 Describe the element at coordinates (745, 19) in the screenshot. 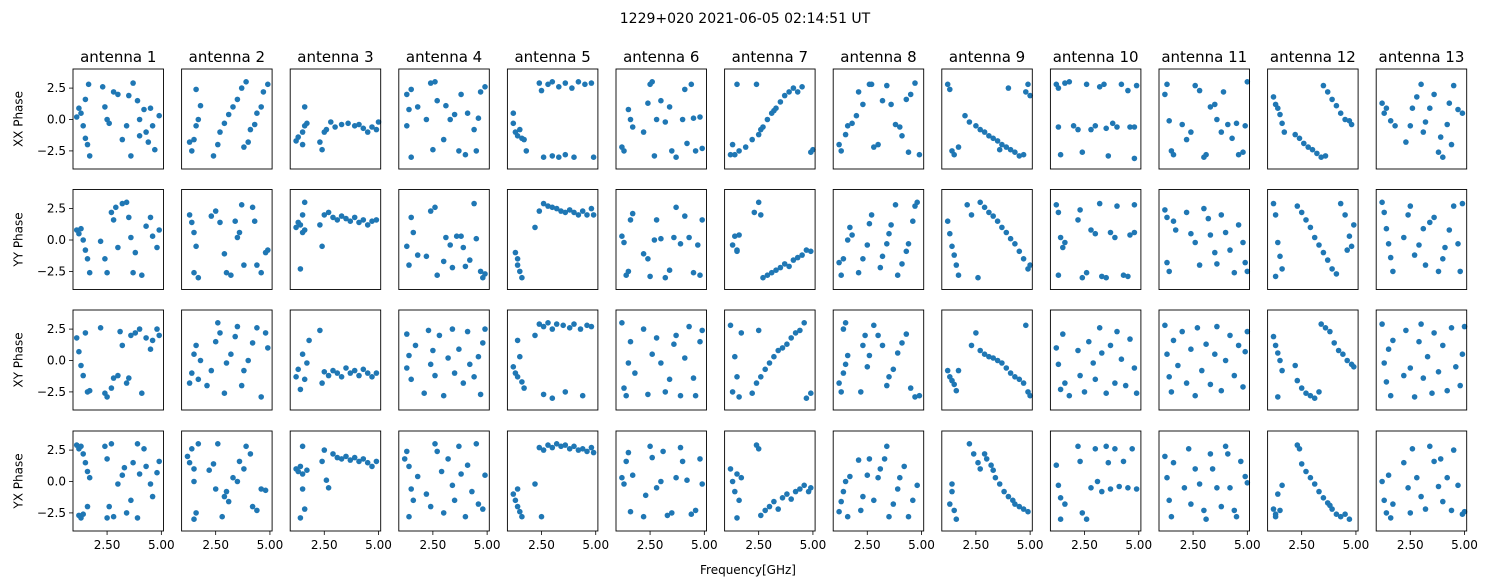

I see `figure-title: 1229+020 2021-06-05 02:14:51 UT` at that location.